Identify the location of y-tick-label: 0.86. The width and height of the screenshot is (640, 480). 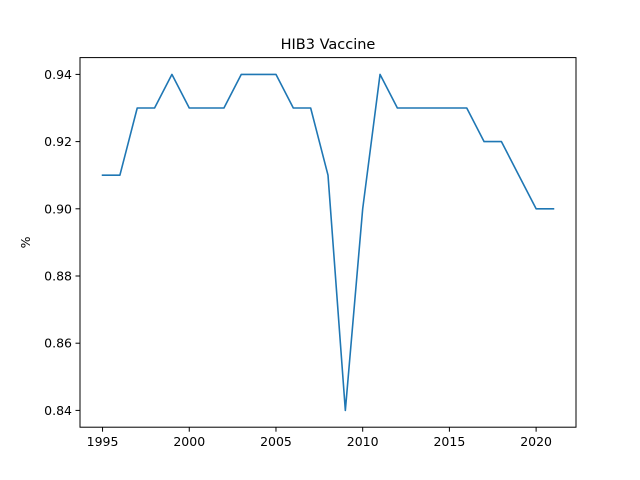
(58, 343).